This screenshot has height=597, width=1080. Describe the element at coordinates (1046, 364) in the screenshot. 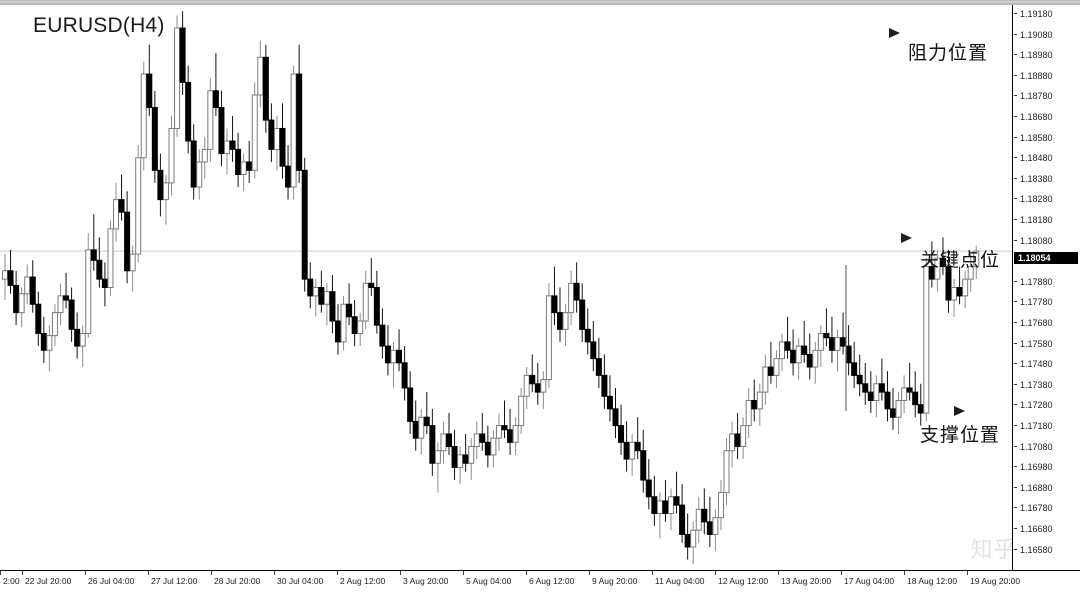

I see `price-tick: 1.17480` at that location.